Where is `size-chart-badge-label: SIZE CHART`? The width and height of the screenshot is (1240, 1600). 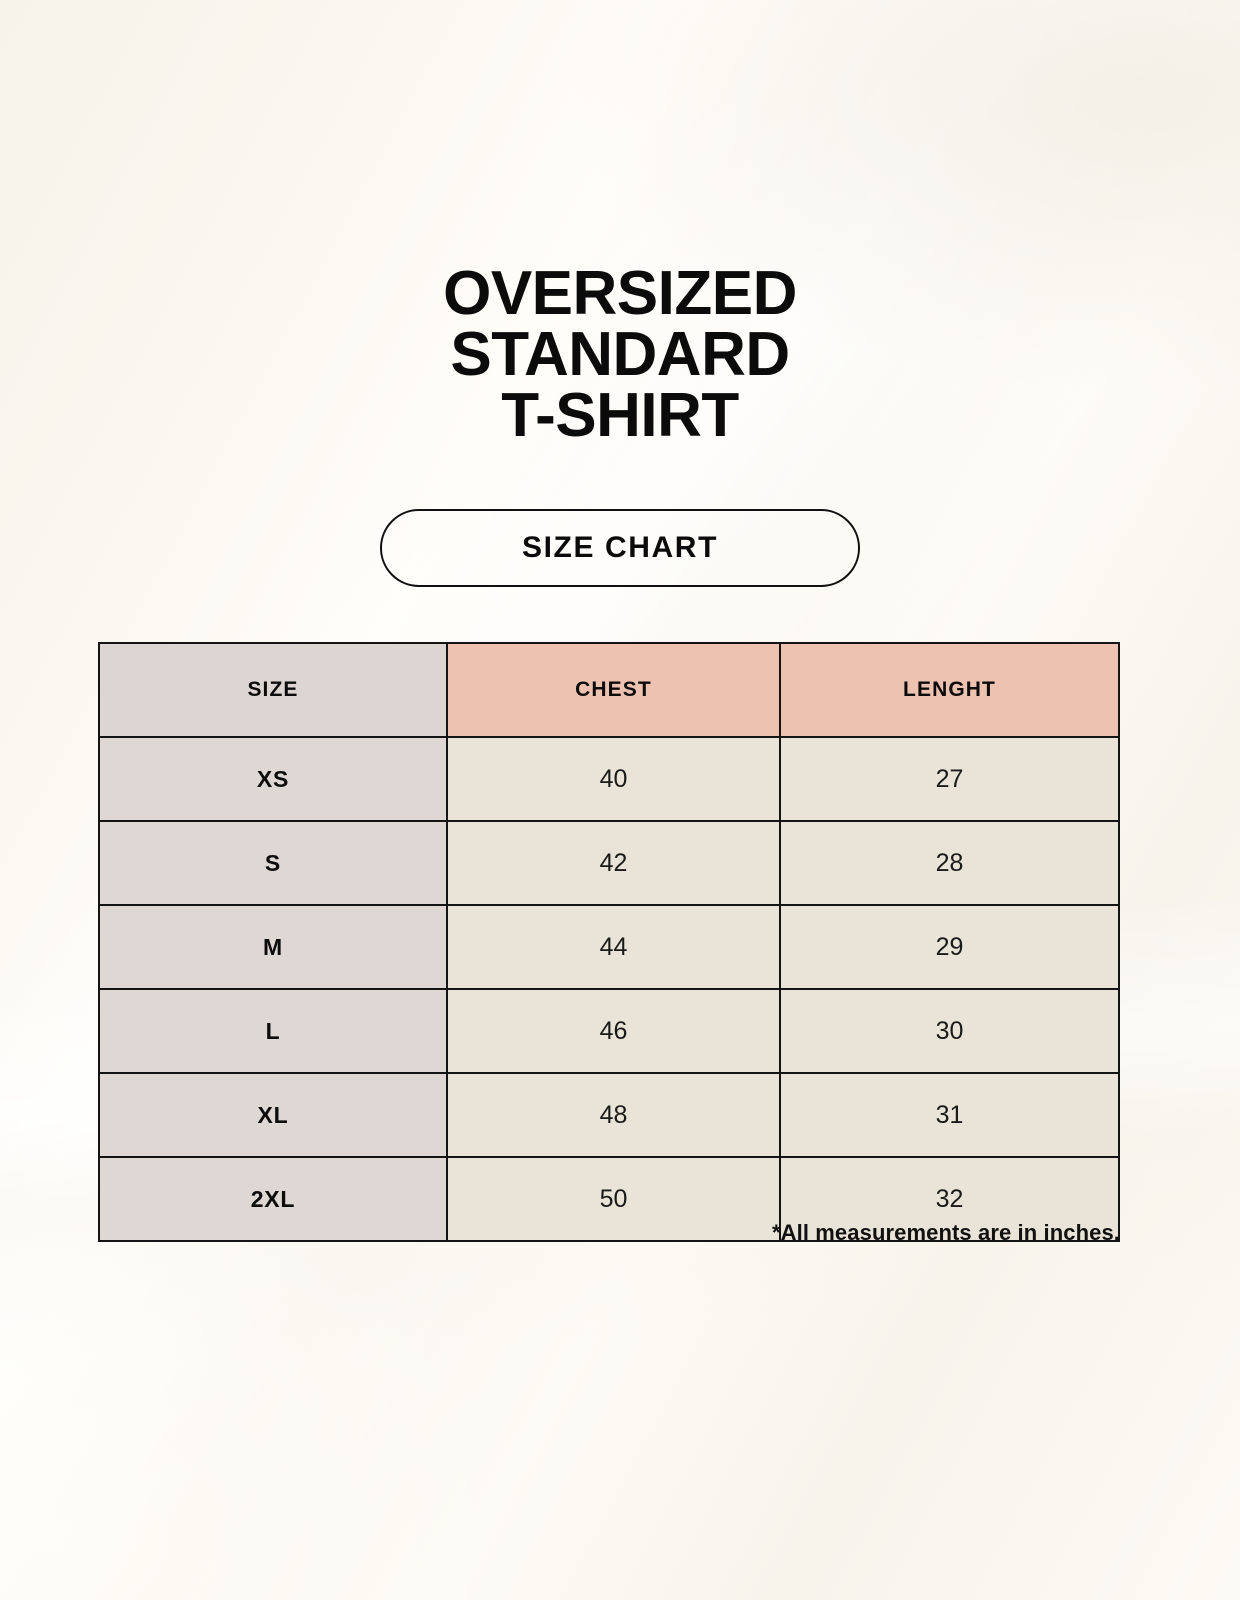
size-chart-badge-label: SIZE CHART is located at coordinates (620, 547).